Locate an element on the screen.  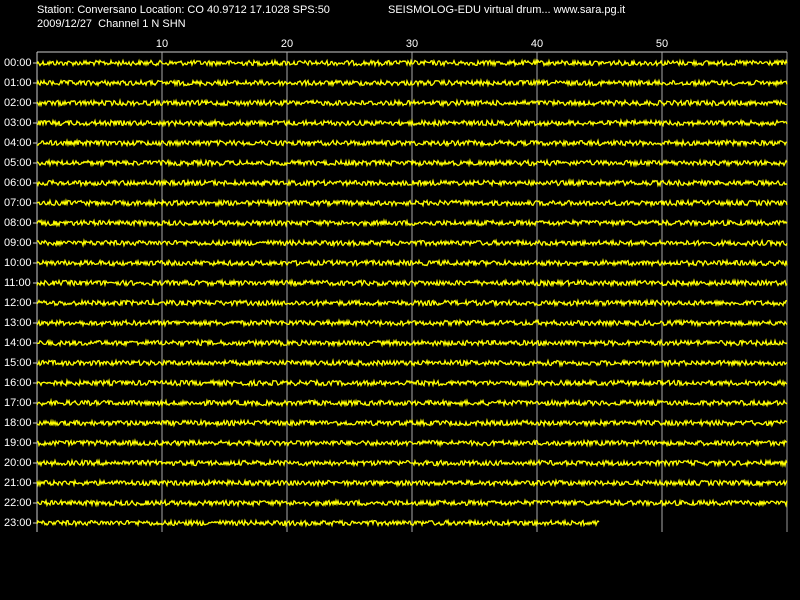
row-label: 07:00 is located at coordinates (18, 203).